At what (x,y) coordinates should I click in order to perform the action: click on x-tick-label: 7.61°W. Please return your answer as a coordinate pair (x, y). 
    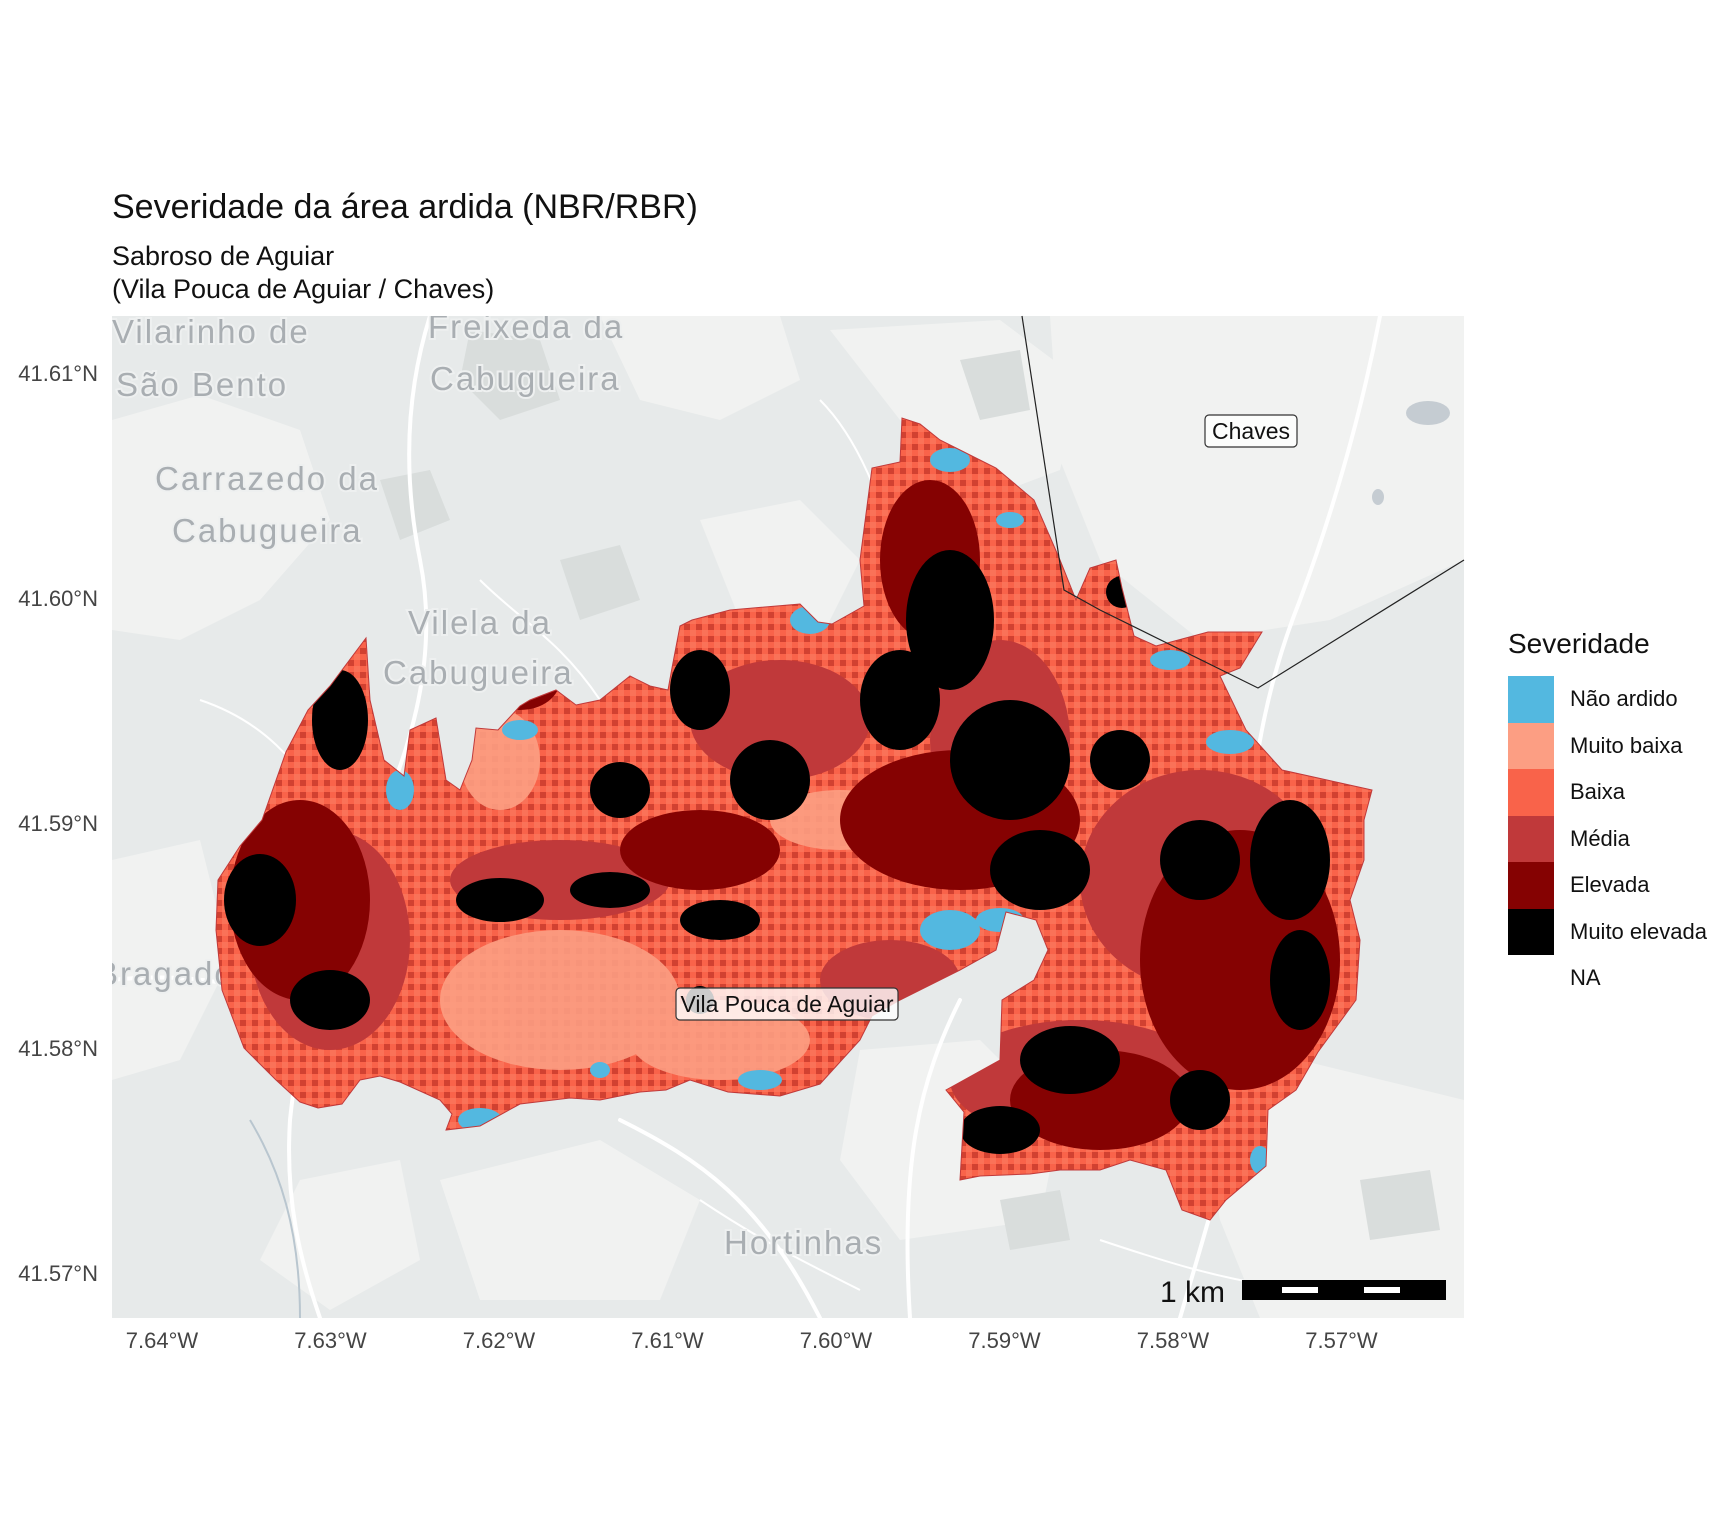
    Looking at the image, I should click on (667, 1340).